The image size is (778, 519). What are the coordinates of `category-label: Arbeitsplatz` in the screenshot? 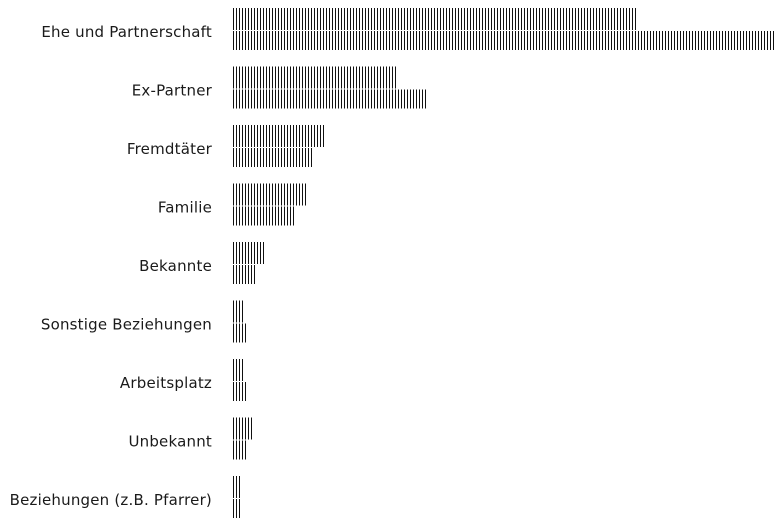 It's located at (166, 383).